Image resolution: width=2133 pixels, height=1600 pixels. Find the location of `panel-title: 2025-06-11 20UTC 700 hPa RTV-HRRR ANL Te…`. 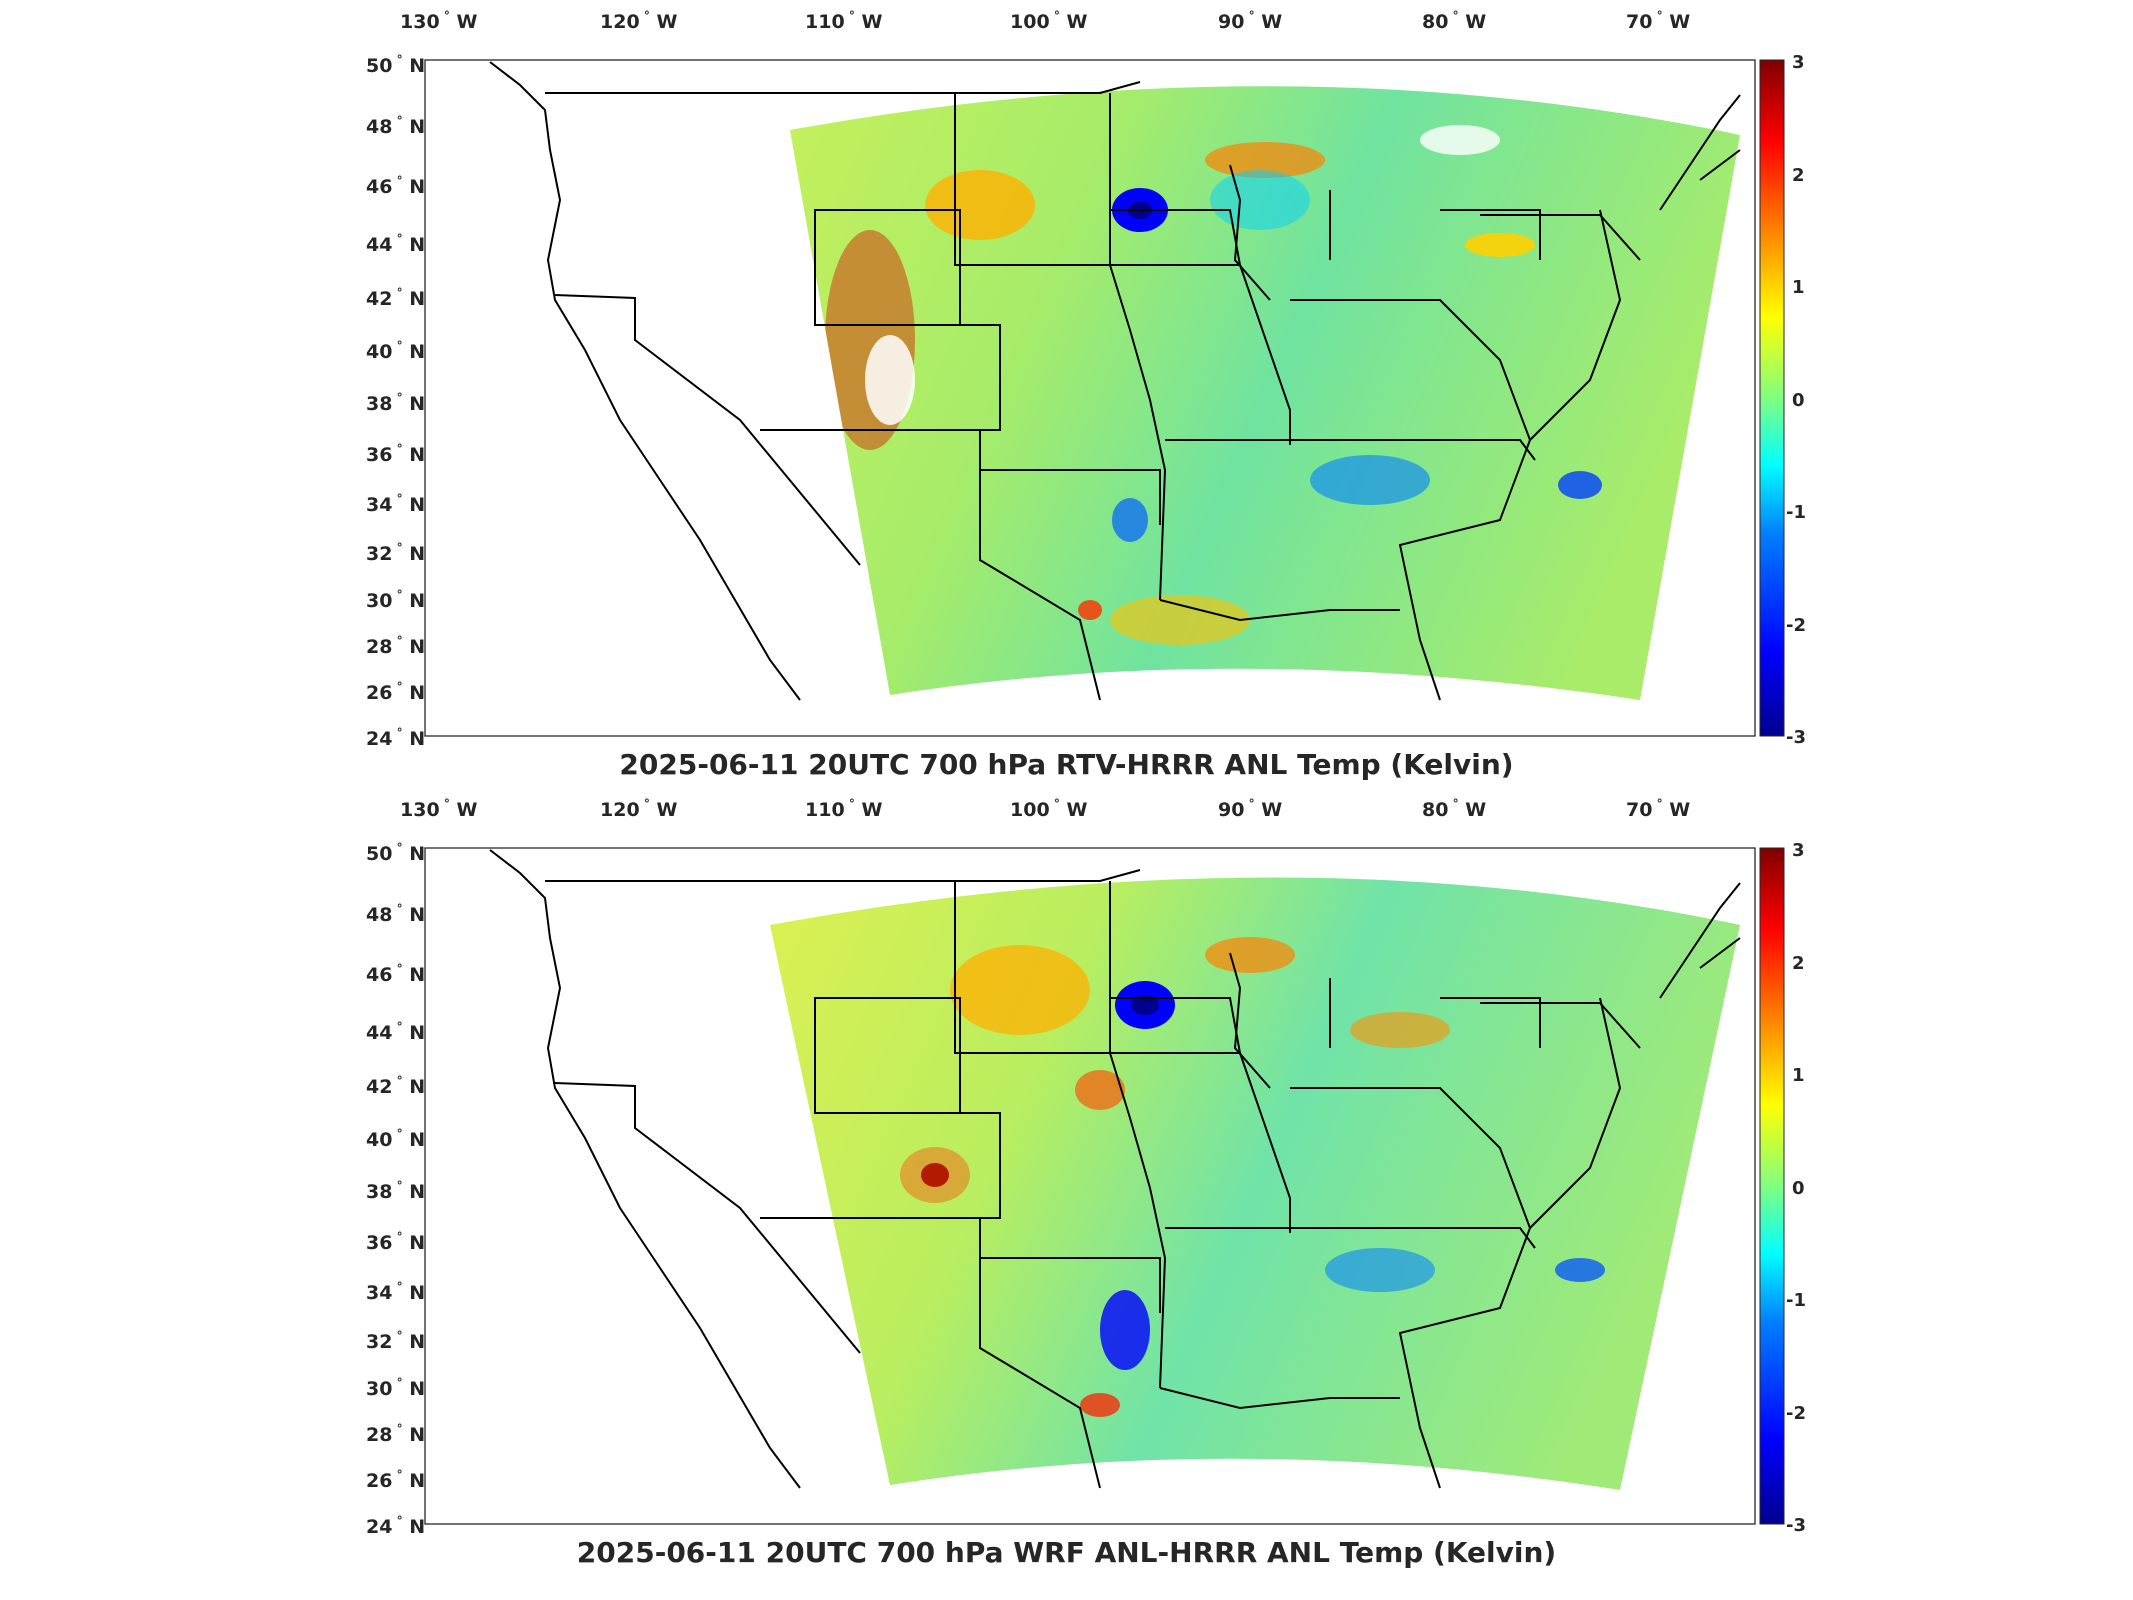

panel-title: 2025-06-11 20UTC 700 hPa RTV-HRRR ANL Te… is located at coordinates (1066, 764).